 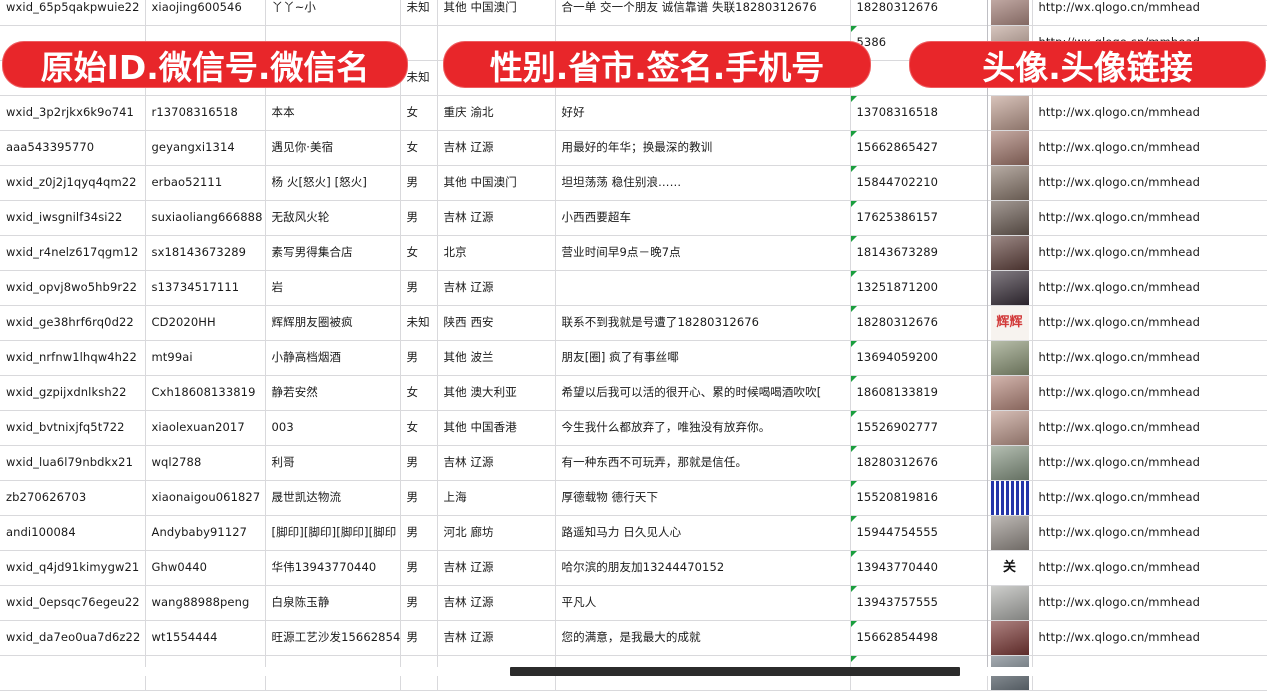 What do you see at coordinates (73, 288) in the screenshot?
I see `cell-original-id: wxid_opvj8wo5hb9r22` at bounding box center [73, 288].